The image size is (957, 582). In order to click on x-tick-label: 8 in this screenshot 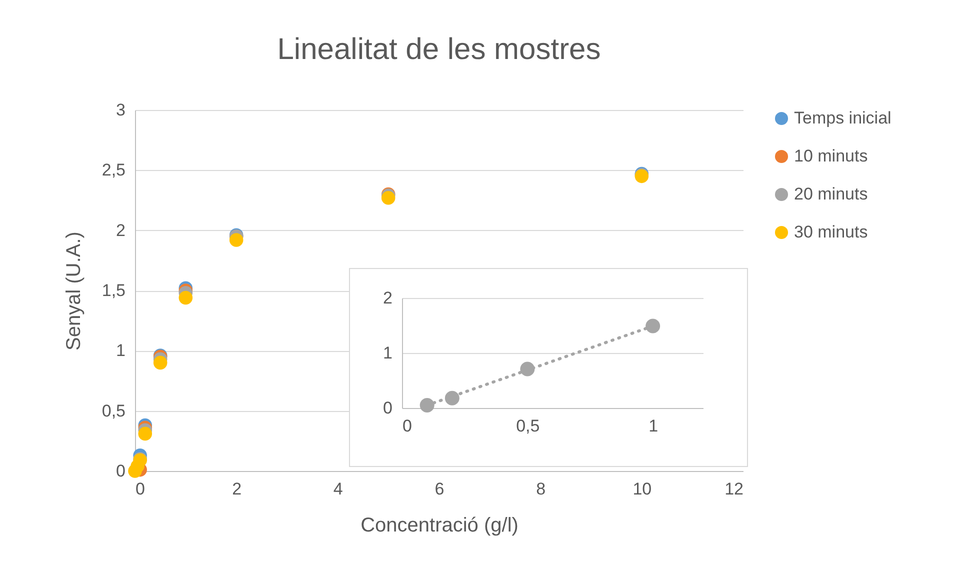, I will do `click(541, 489)`.